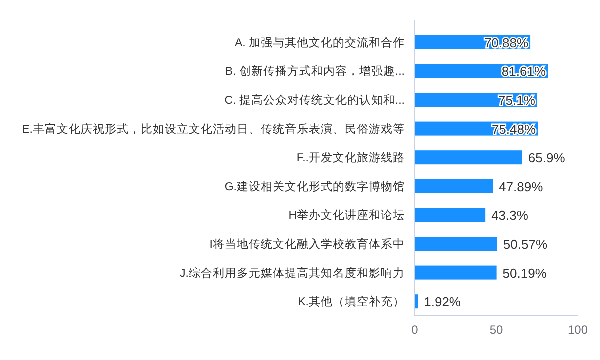  What do you see at coordinates (521, 186) in the screenshot?
I see `data-label: 47.89%` at bounding box center [521, 186].